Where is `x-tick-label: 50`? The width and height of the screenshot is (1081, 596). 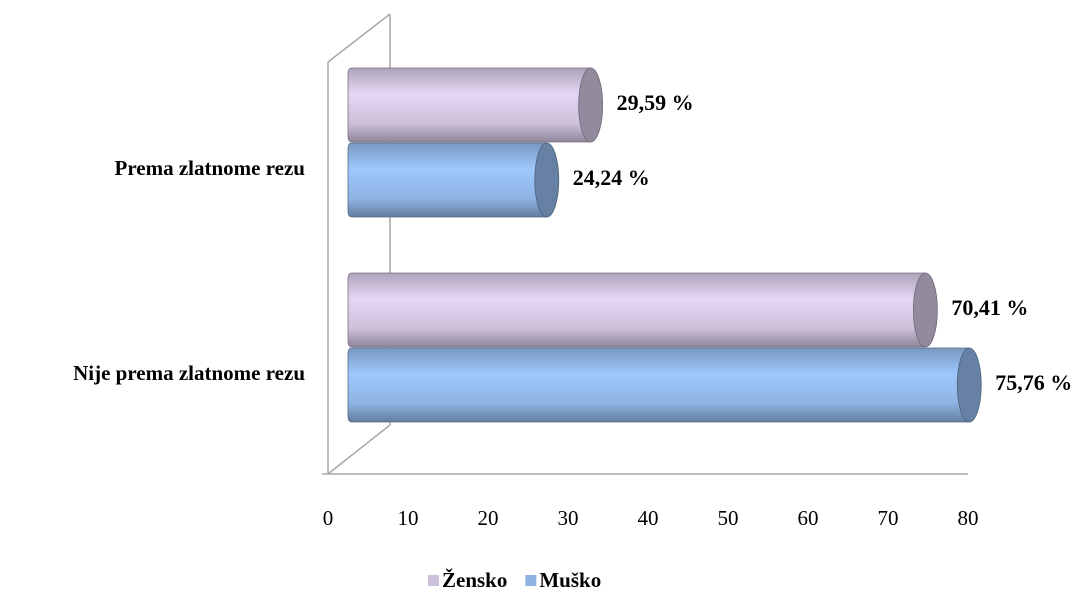 x-tick-label: 50 is located at coordinates (728, 518).